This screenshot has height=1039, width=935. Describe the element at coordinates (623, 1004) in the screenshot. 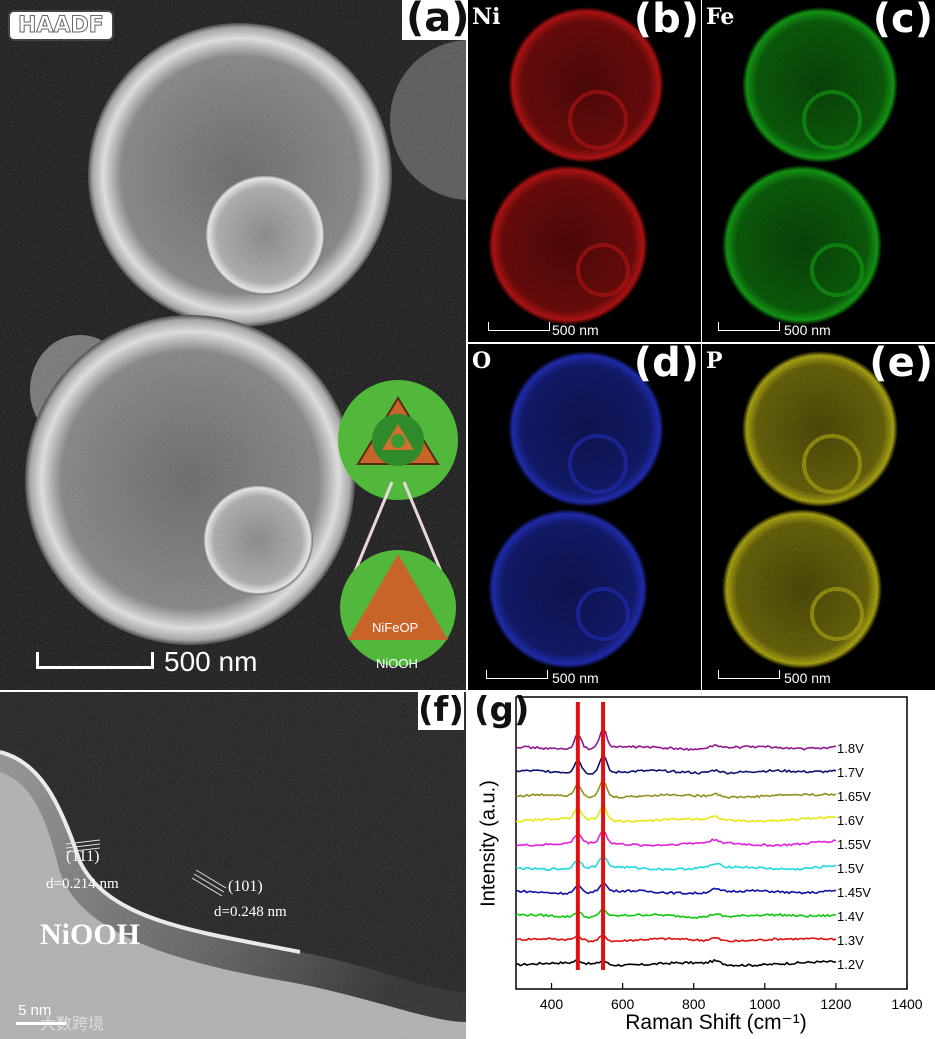

I see `x-tick-label: 600` at that location.